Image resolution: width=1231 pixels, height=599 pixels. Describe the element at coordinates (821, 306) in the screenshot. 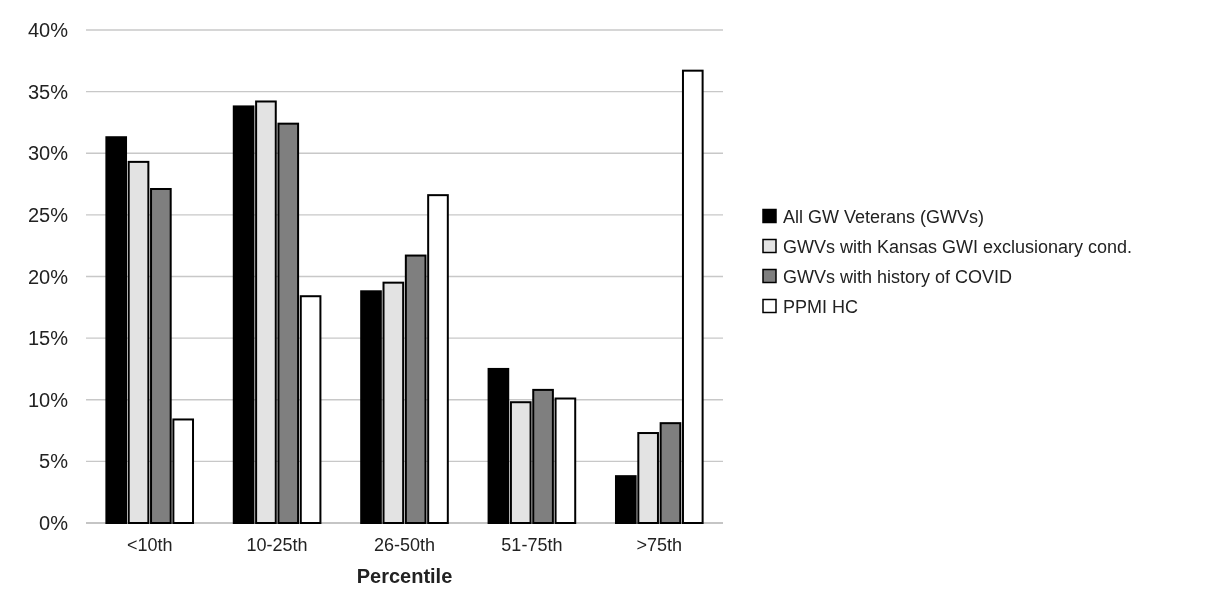

I see `legend-label: PPMI HC` at that location.